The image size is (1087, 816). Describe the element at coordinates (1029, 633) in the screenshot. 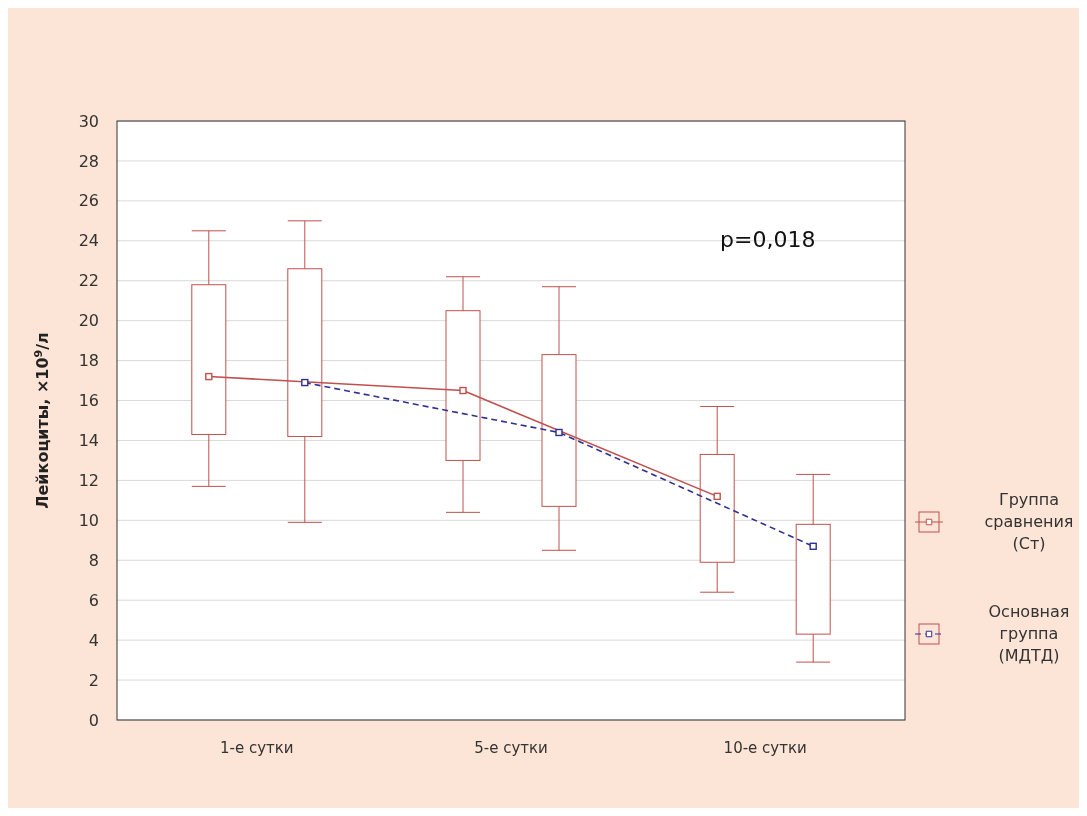

I see `text: Основная группа (МДТД)` at that location.